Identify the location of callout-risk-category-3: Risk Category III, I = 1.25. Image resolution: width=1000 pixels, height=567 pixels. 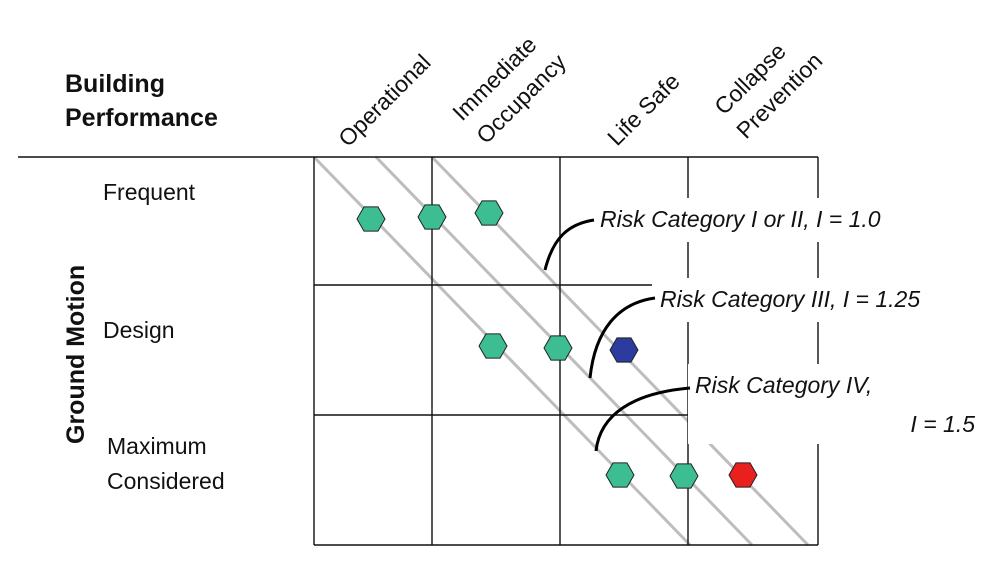
(790, 299).